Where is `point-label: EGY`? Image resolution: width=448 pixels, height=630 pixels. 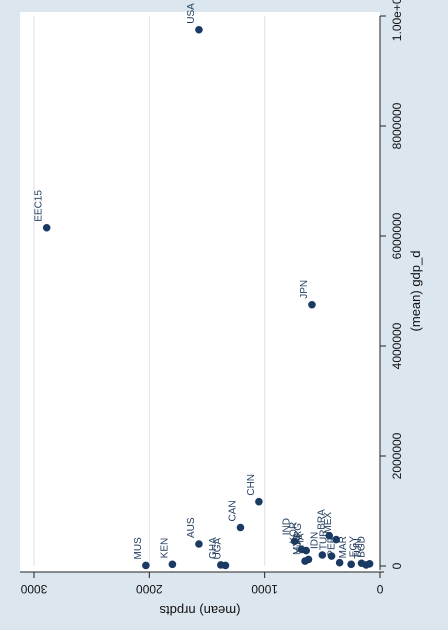
point-label: EGY is located at coordinates (354, 546).